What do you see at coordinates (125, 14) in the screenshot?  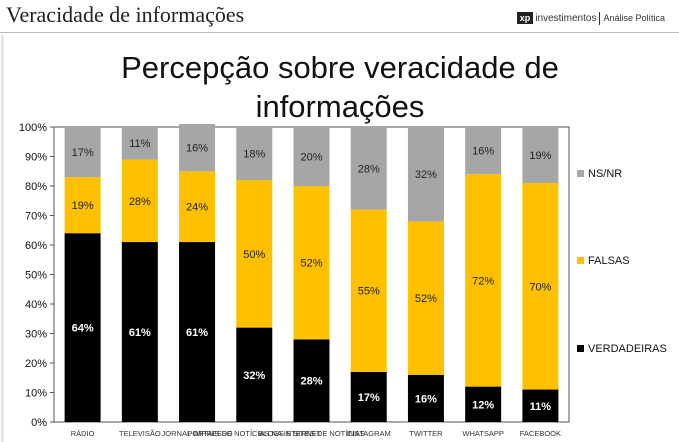 I see `slide-title: Veracidade de informações` at bounding box center [125, 14].